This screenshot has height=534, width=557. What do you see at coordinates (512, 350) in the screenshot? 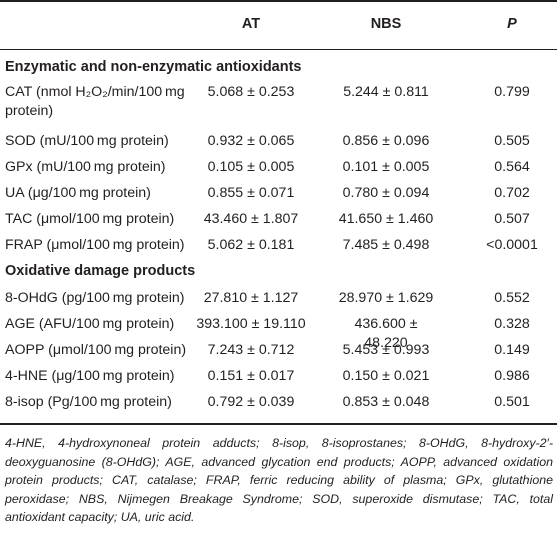
I see `p-value: 0.149` at bounding box center [512, 350].